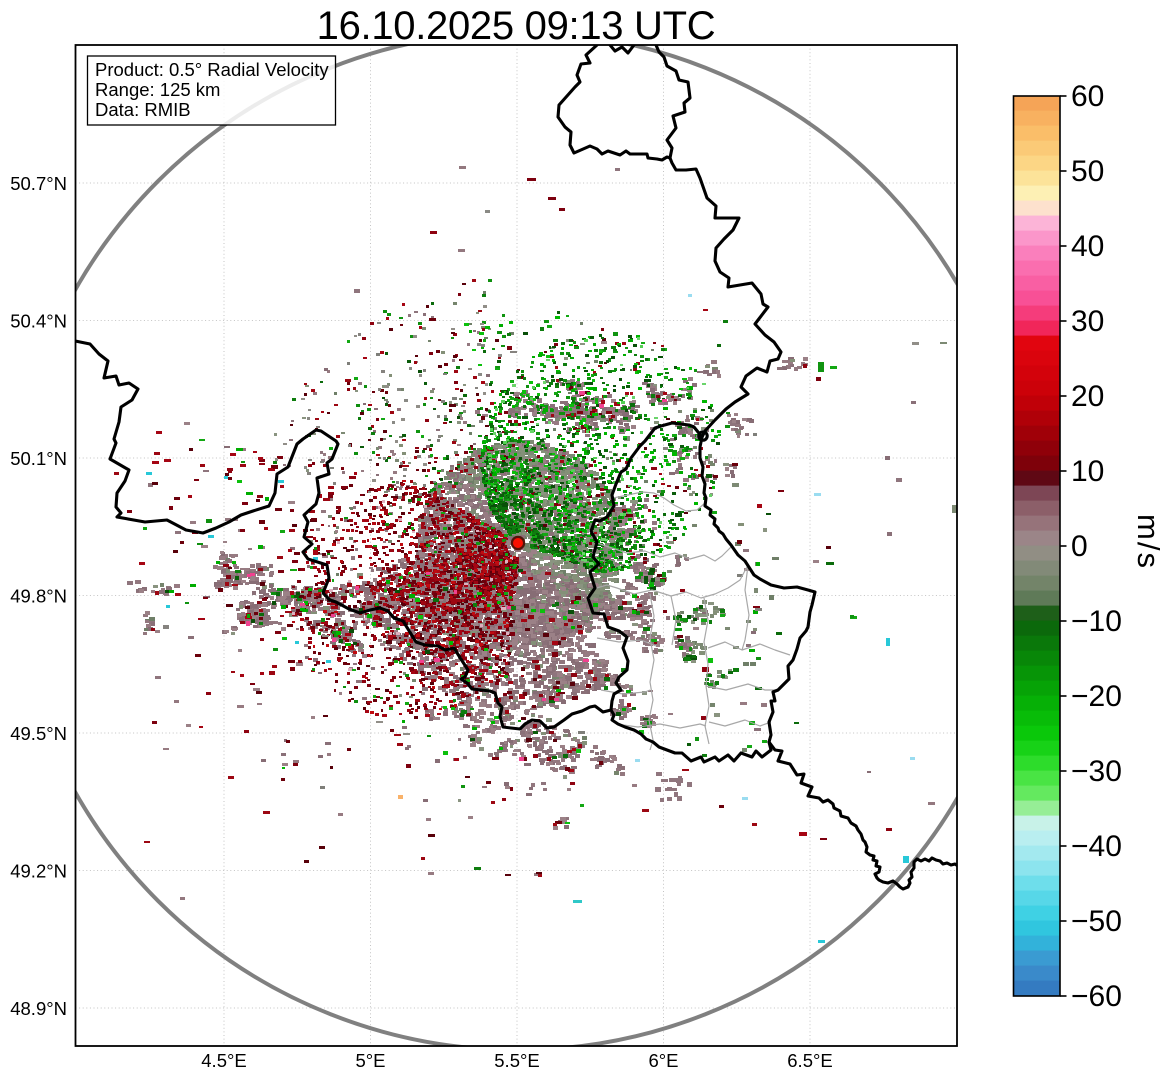  Describe the element at coordinates (1087, 321) in the screenshot. I see `svg-text: 30` at that location.